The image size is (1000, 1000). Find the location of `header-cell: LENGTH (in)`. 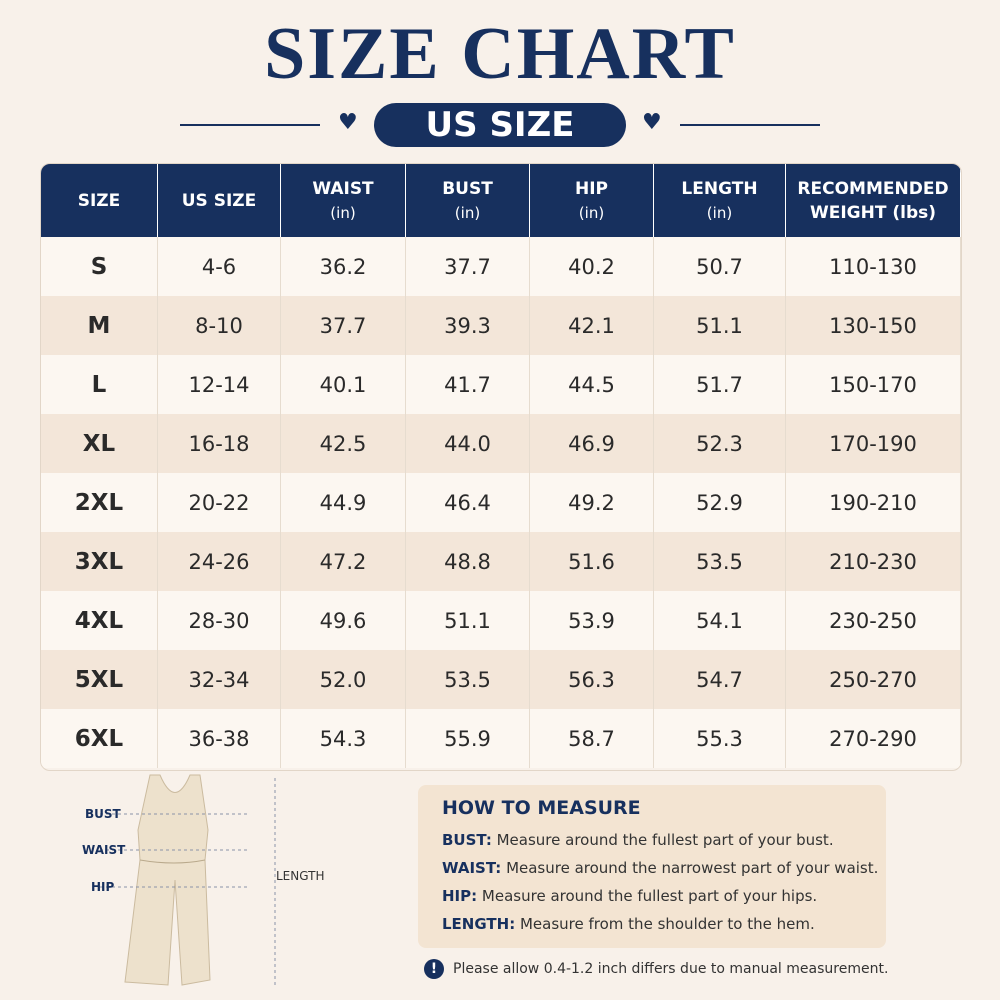

header-cell: LENGTH (in) is located at coordinates (720, 200).